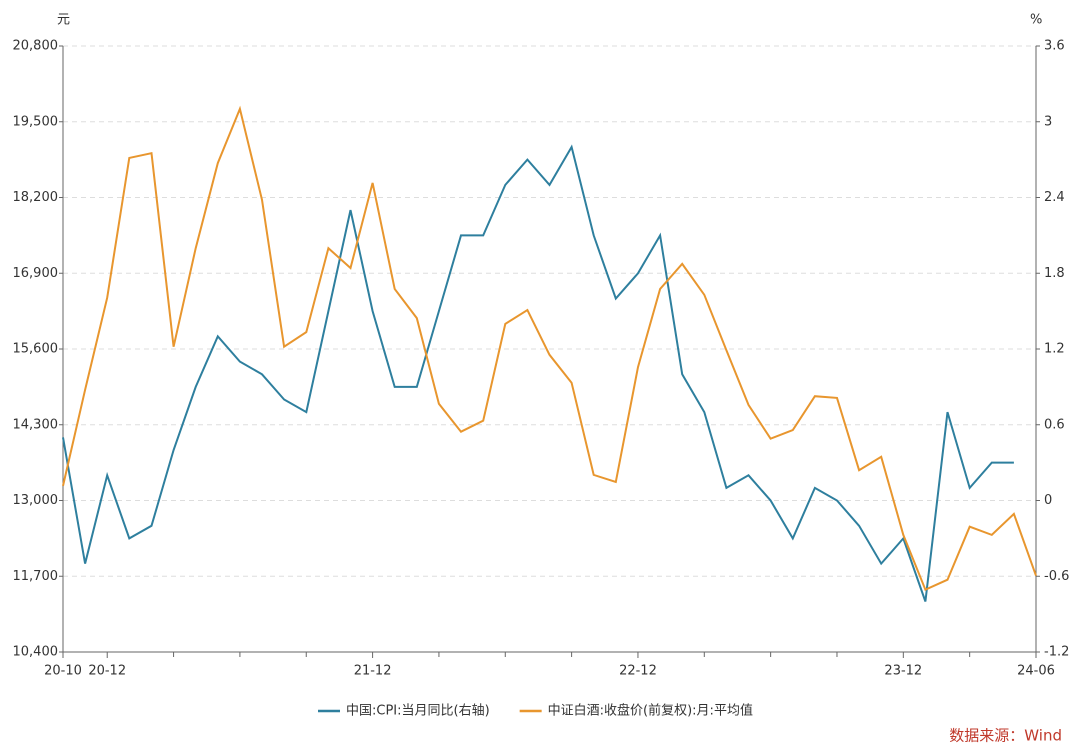  Describe the element at coordinates (1054, 349) in the screenshot. I see `y2-tick-label: 1.2` at that location.